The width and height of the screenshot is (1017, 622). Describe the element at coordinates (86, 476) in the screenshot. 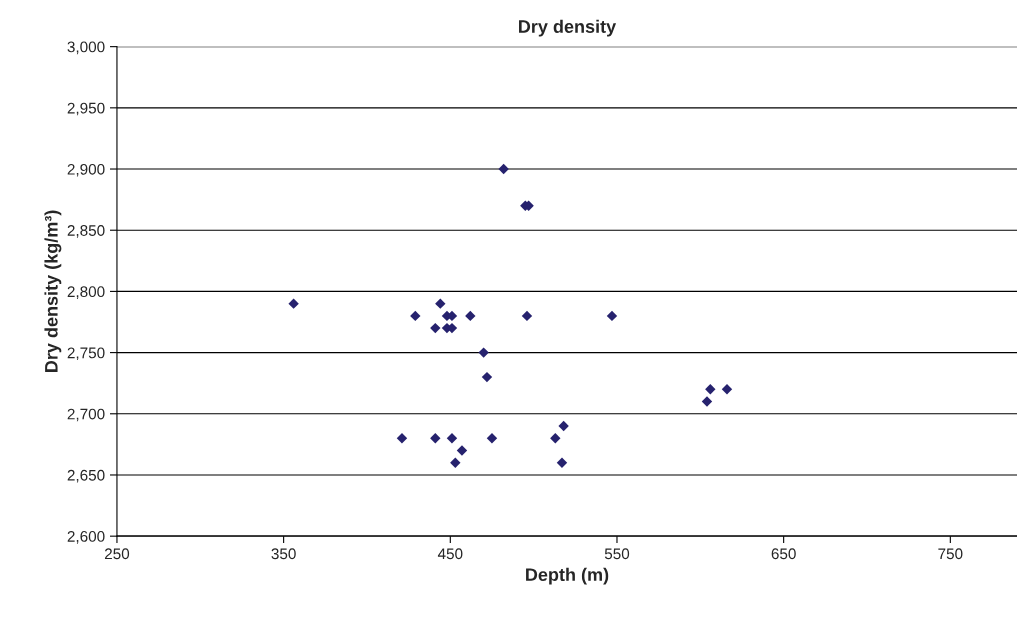

I see `y-tick-label: 2,650` at that location.